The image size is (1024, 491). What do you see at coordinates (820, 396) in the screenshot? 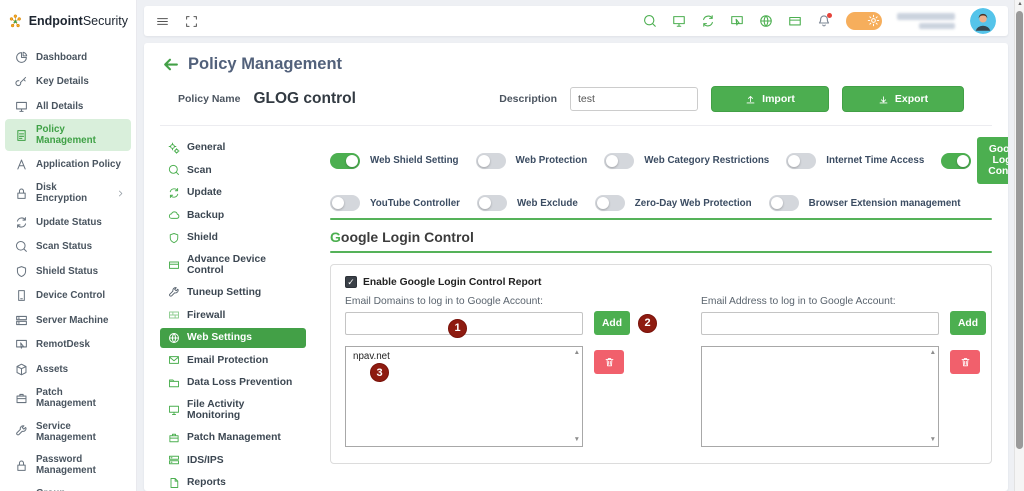
I see `email-listbox: ▲ ▼` at bounding box center [820, 396].